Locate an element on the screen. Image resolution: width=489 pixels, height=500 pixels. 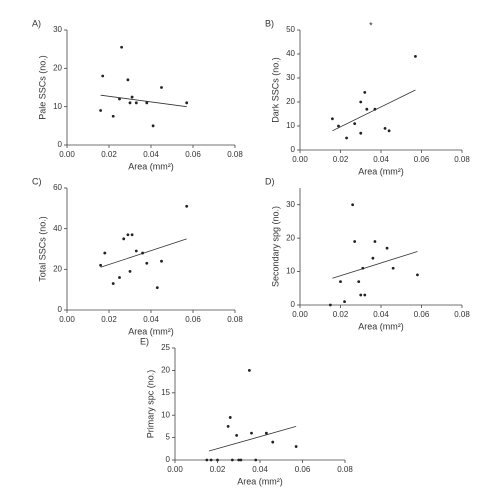
panel-label: B) is located at coordinates (269, 23).